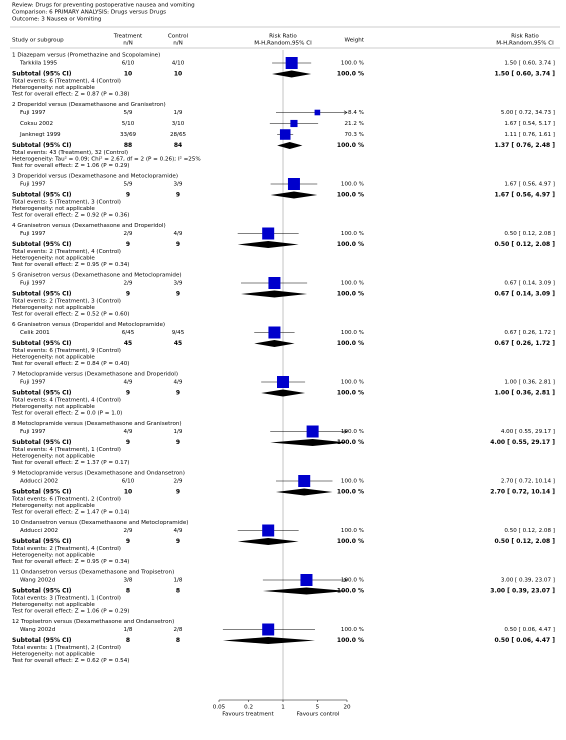 Image resolution: width=566 pixels, height=740 pixels. What do you see at coordinates (128, 492) in the screenshot?
I see `subtotal-treatment: 10` at bounding box center [128, 492].